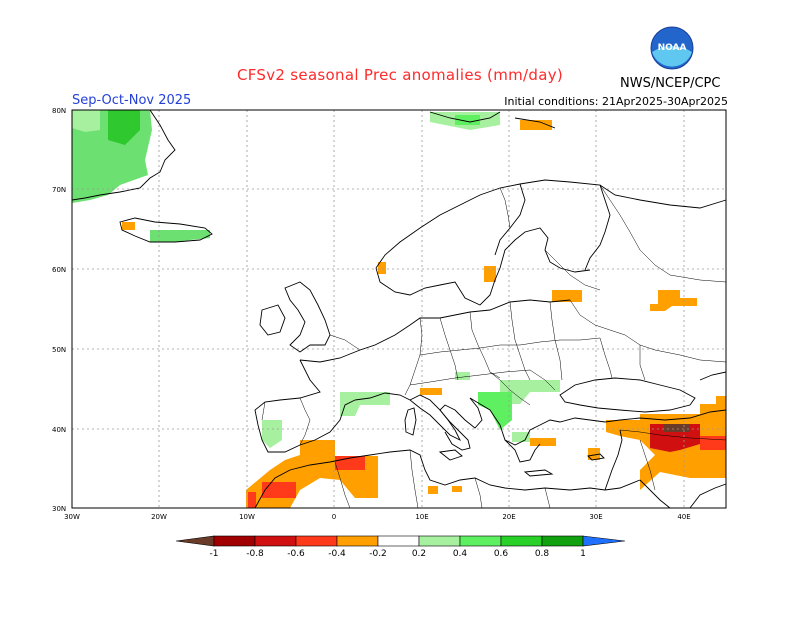  Describe the element at coordinates (460, 554) in the screenshot. I see `colorbar-label-6: 0.4` at that location.